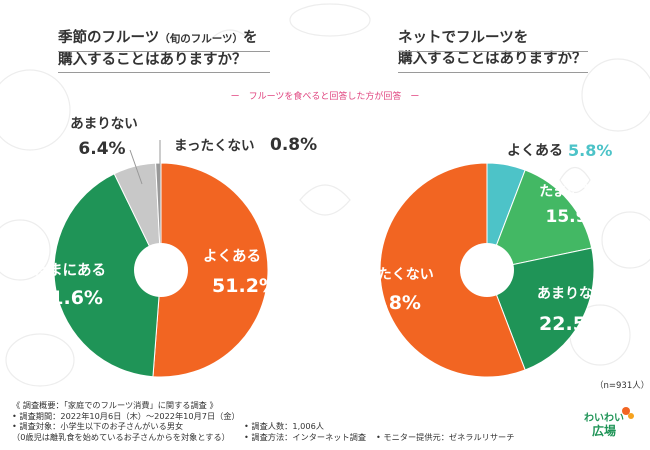 This screenshot has width=650, height=450. I want to click on survey-provider: • モニター提供元：ゼネラルリサーチ, so click(445, 437).